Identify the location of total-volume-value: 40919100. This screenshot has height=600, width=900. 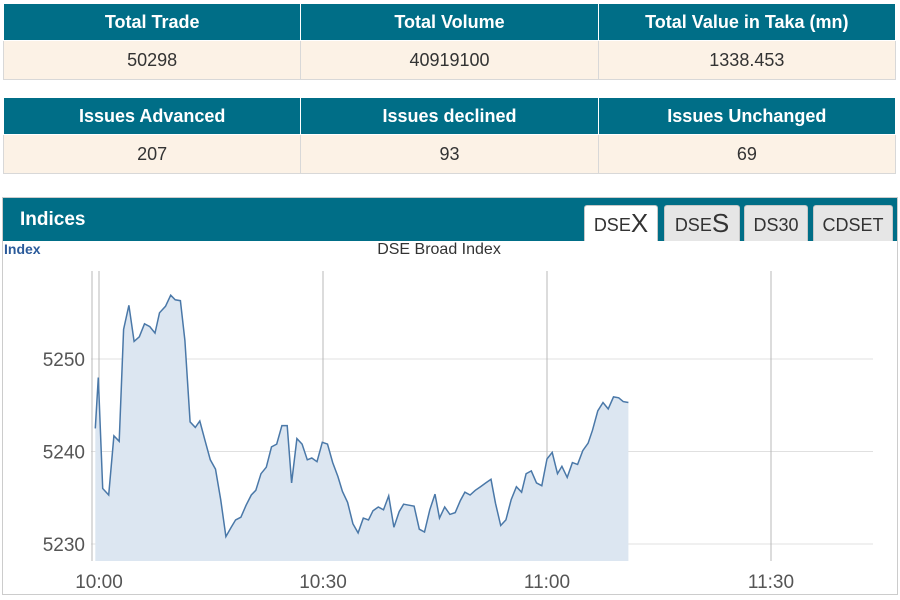
(449, 60).